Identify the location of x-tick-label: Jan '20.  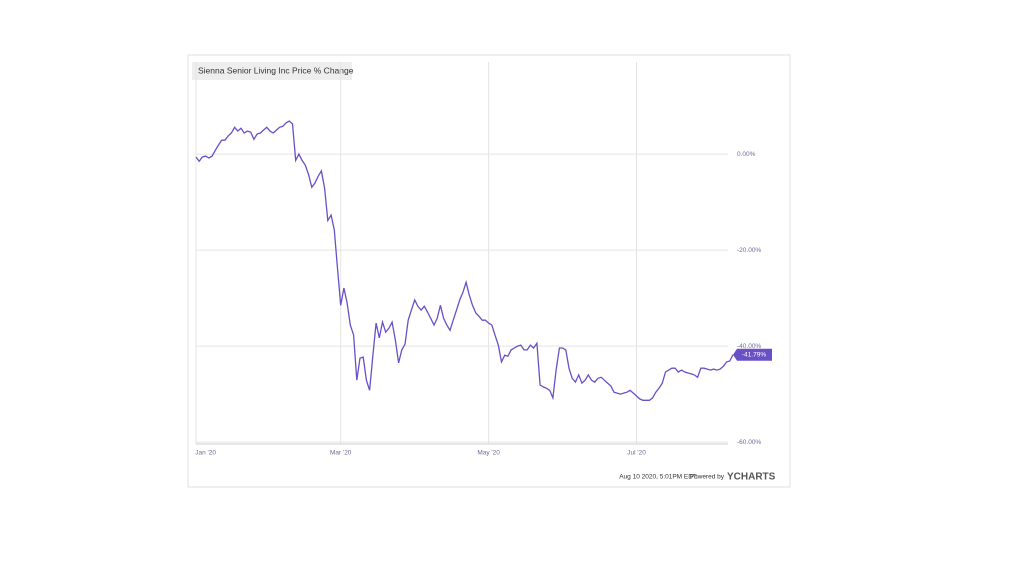
(205, 453).